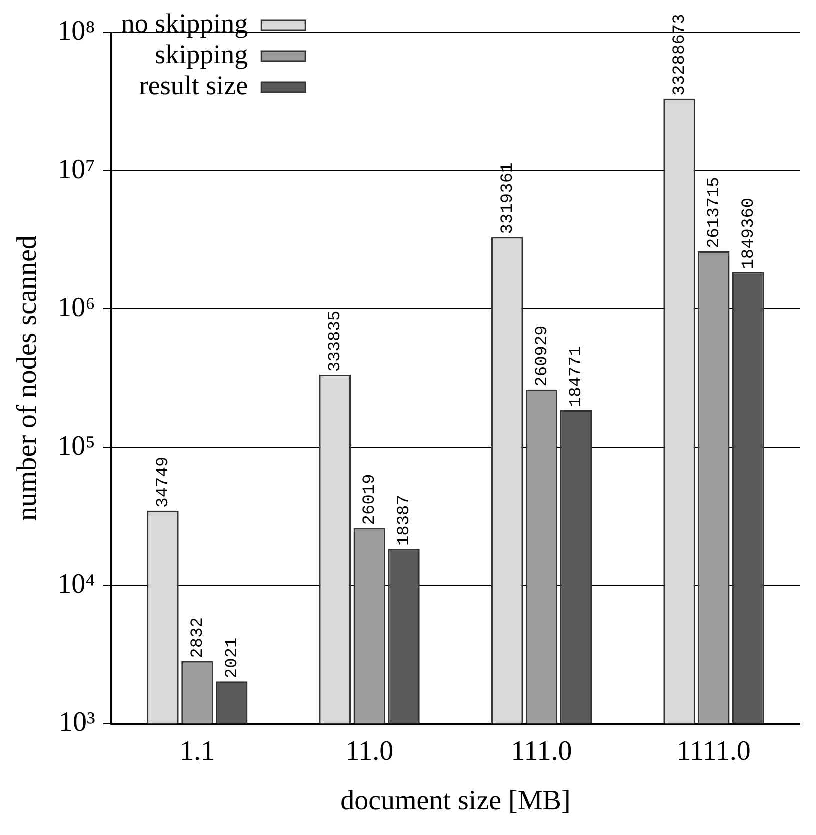  What do you see at coordinates (77, 170) in the screenshot?
I see `y-tick-label: 10⁷` at bounding box center [77, 170].